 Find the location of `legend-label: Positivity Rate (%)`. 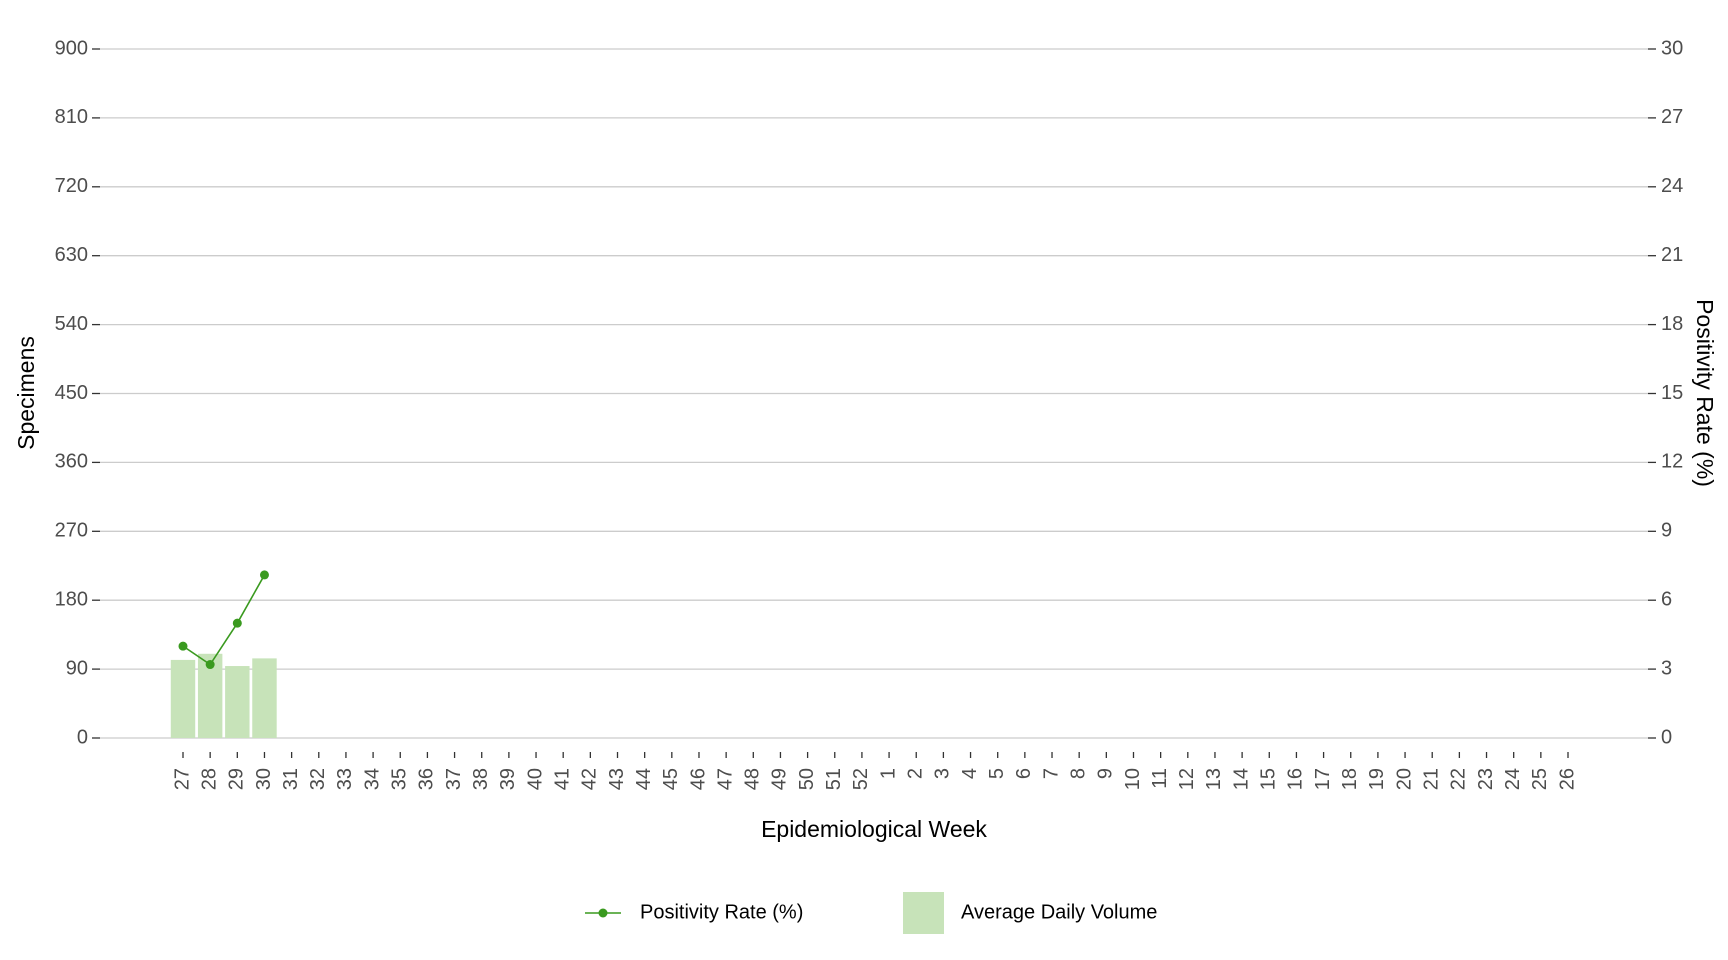

legend-label: Positivity Rate (%) is located at coordinates (721, 912).